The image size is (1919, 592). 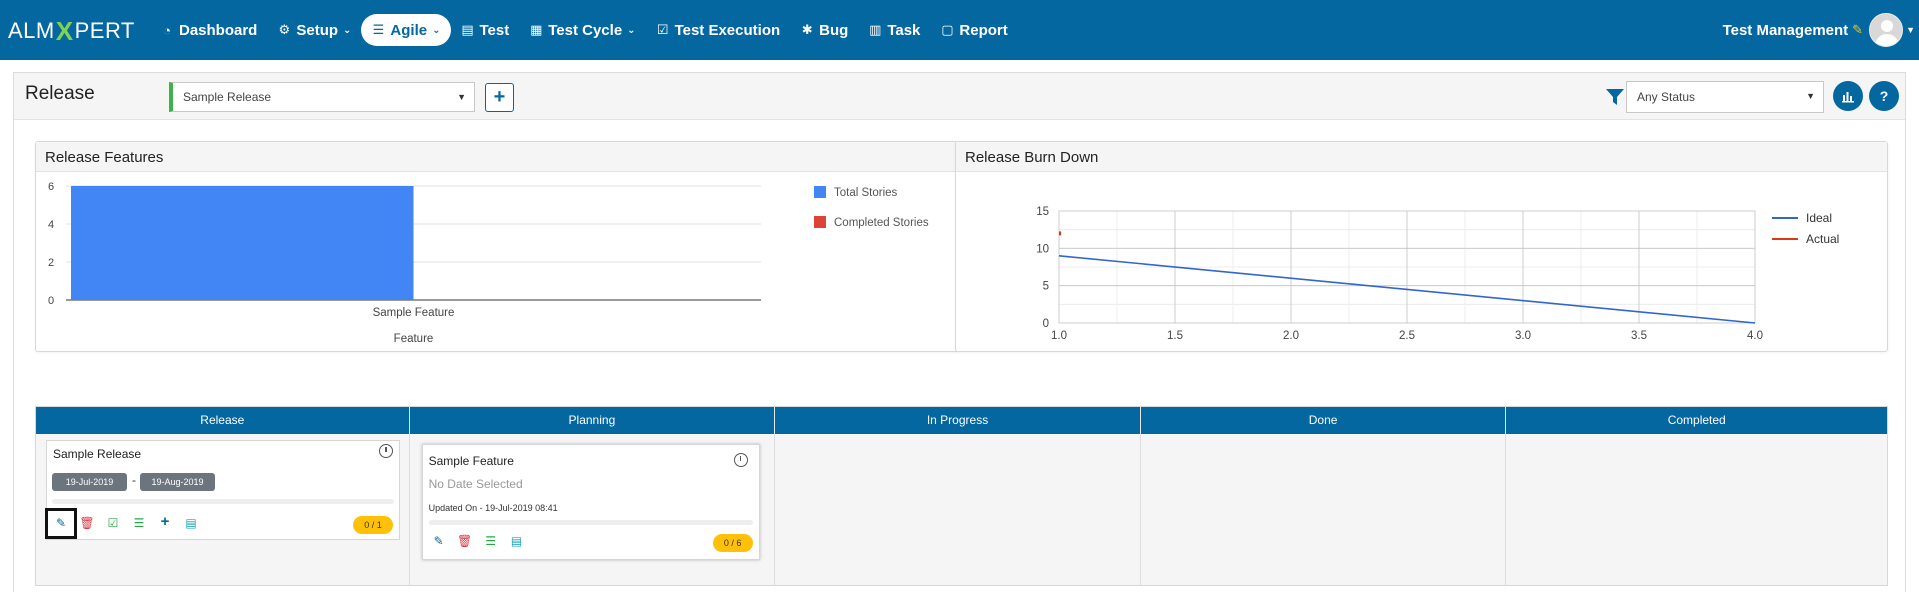 What do you see at coordinates (973, 30) in the screenshot?
I see `nav-report: ▢ Report` at bounding box center [973, 30].